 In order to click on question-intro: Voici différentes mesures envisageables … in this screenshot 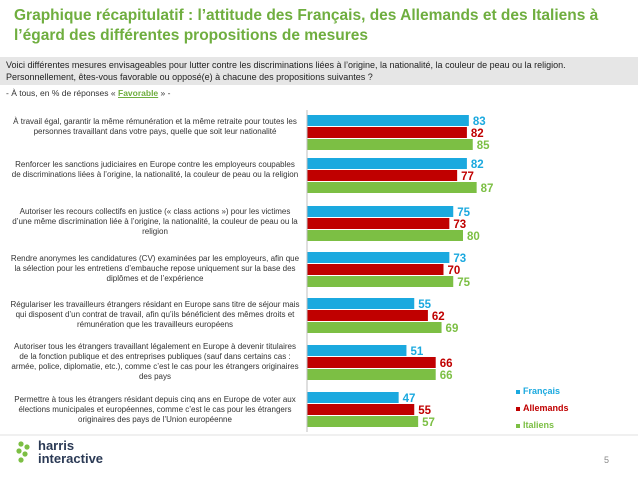, I will do `click(319, 71)`.